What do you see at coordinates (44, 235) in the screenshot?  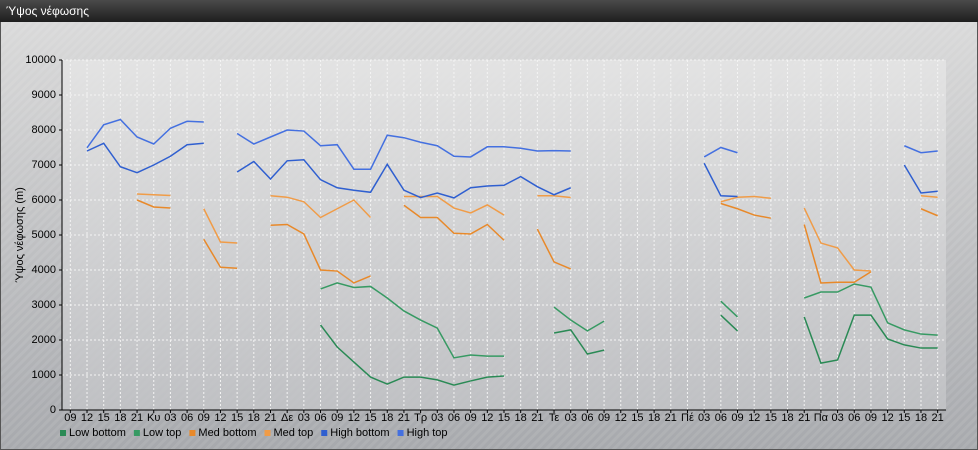 I see `y-tick-label: 5000` at bounding box center [44, 235].